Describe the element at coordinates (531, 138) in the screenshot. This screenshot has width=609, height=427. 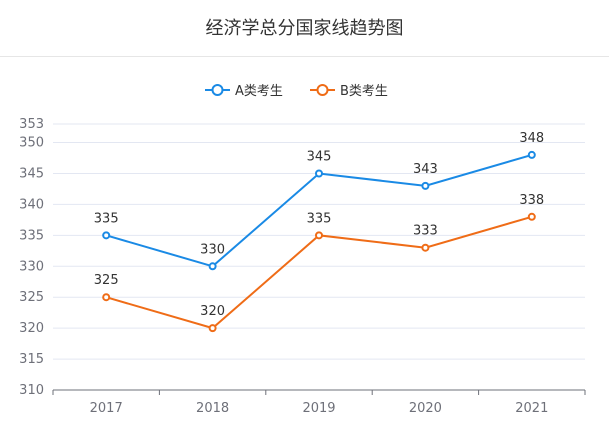
I see `data-label: 348` at that location.